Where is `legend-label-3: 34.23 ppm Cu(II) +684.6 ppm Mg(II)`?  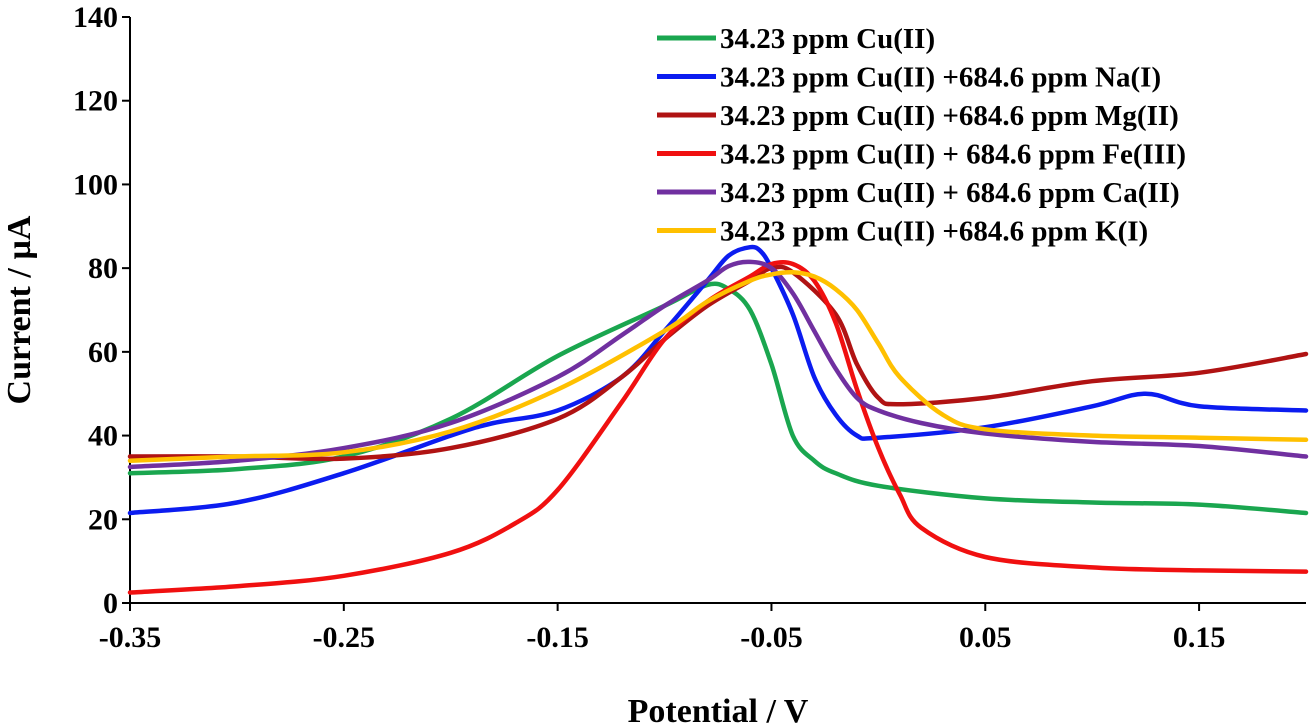 legend-label-3: 34.23 ppm Cu(II) +684.6 ppm Mg(II) is located at coordinates (949, 116).